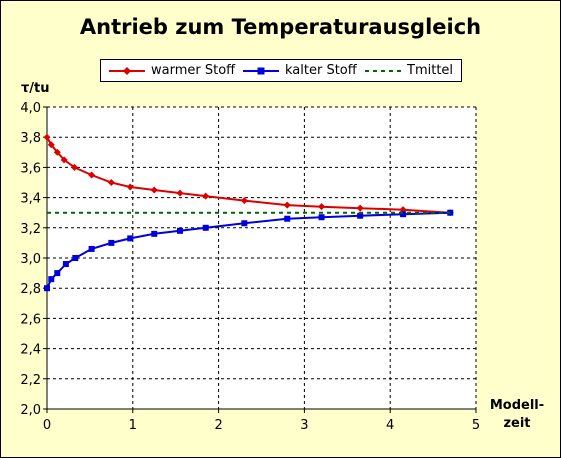 Image resolution: width=561 pixels, height=458 pixels. Describe the element at coordinates (281, 70) in the screenshot. I see `legend: warmer Stoff kalter Stoff Tmittel` at that location.